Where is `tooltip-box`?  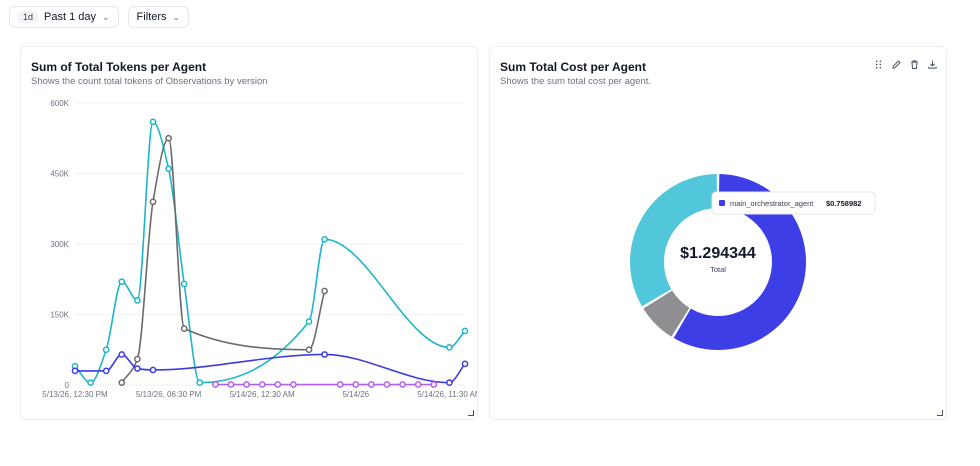 tooltip-box is located at coordinates (793, 203).